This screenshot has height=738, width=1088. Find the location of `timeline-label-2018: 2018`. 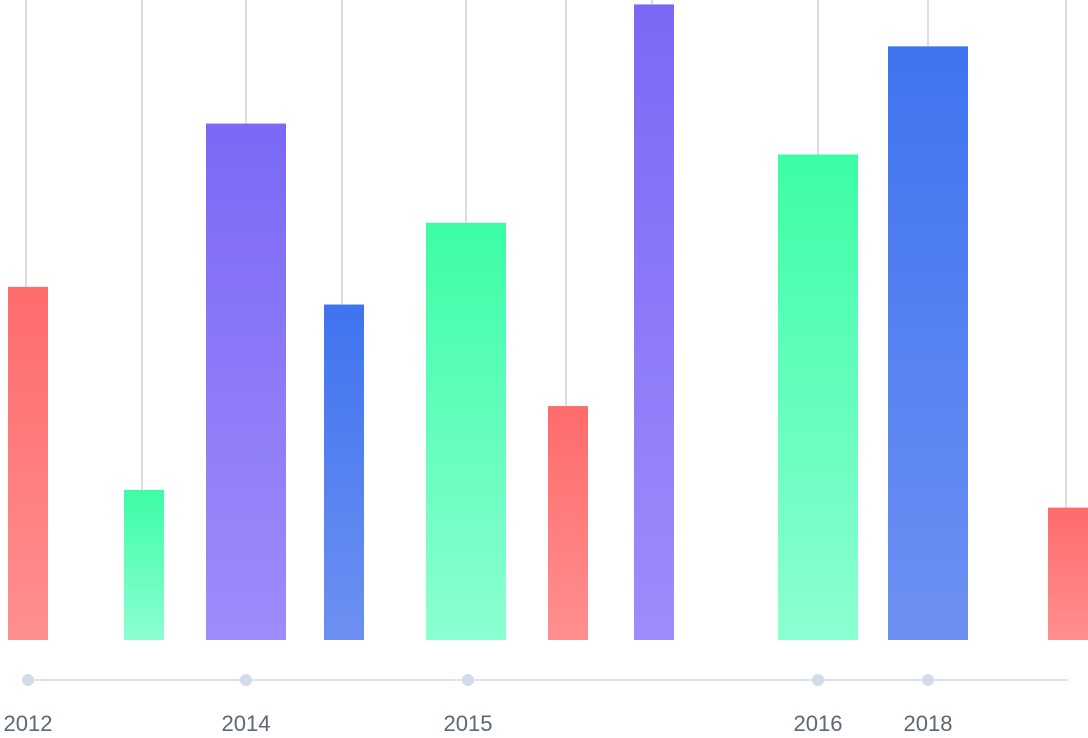

timeline-label-2018: 2018 is located at coordinates (928, 723).